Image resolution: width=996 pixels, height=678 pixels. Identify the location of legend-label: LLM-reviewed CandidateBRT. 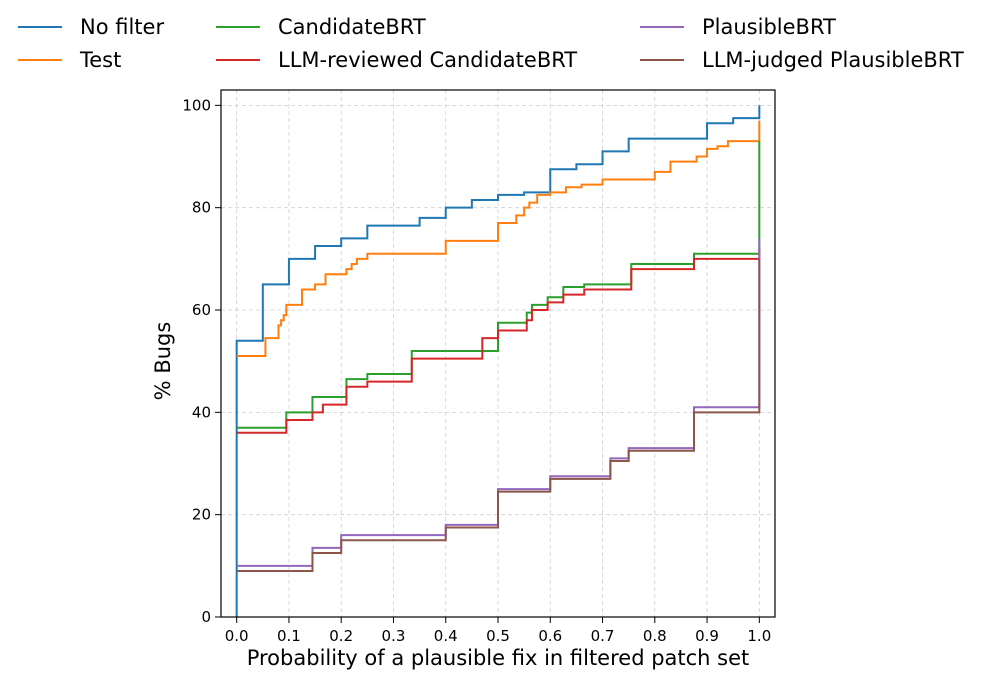
(427, 60).